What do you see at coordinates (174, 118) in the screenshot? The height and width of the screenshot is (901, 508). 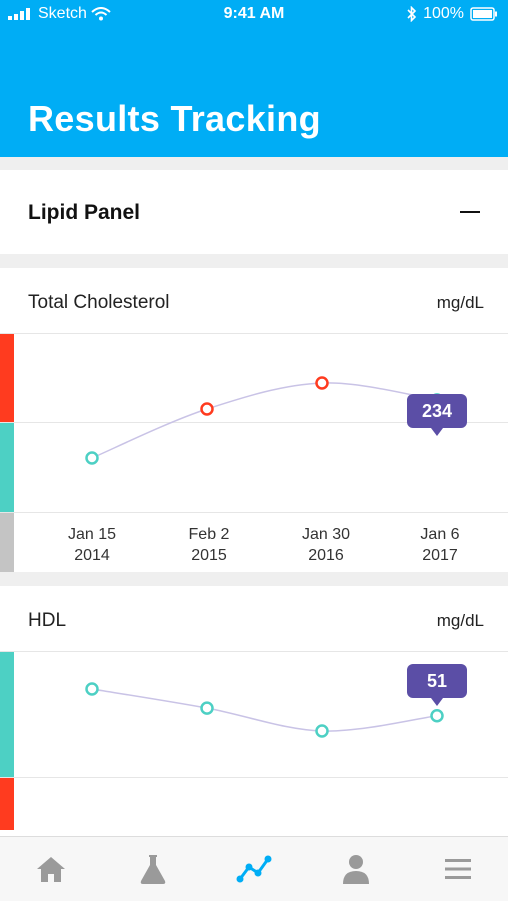 I see `page-title: Results Tracking` at bounding box center [174, 118].